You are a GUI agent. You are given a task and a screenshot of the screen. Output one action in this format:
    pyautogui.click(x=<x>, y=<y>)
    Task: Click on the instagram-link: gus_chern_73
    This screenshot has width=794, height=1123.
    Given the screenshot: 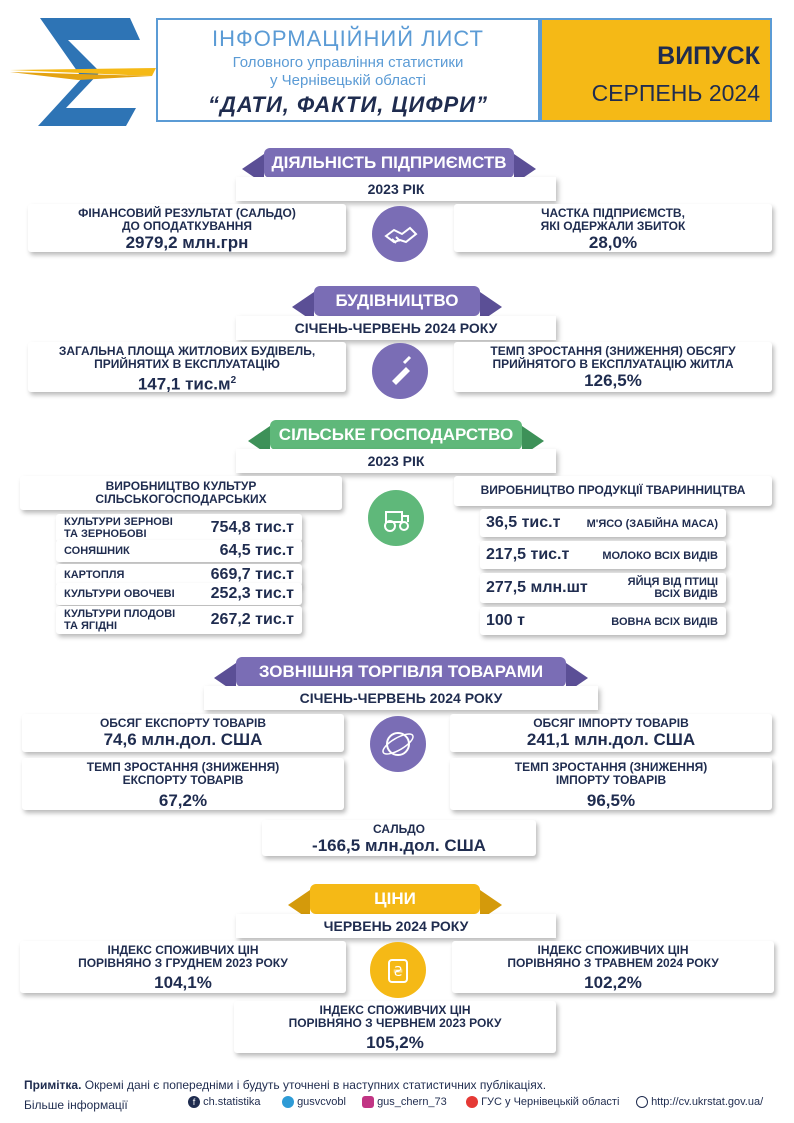 What is the action you would take?
    pyautogui.click(x=404, y=1102)
    